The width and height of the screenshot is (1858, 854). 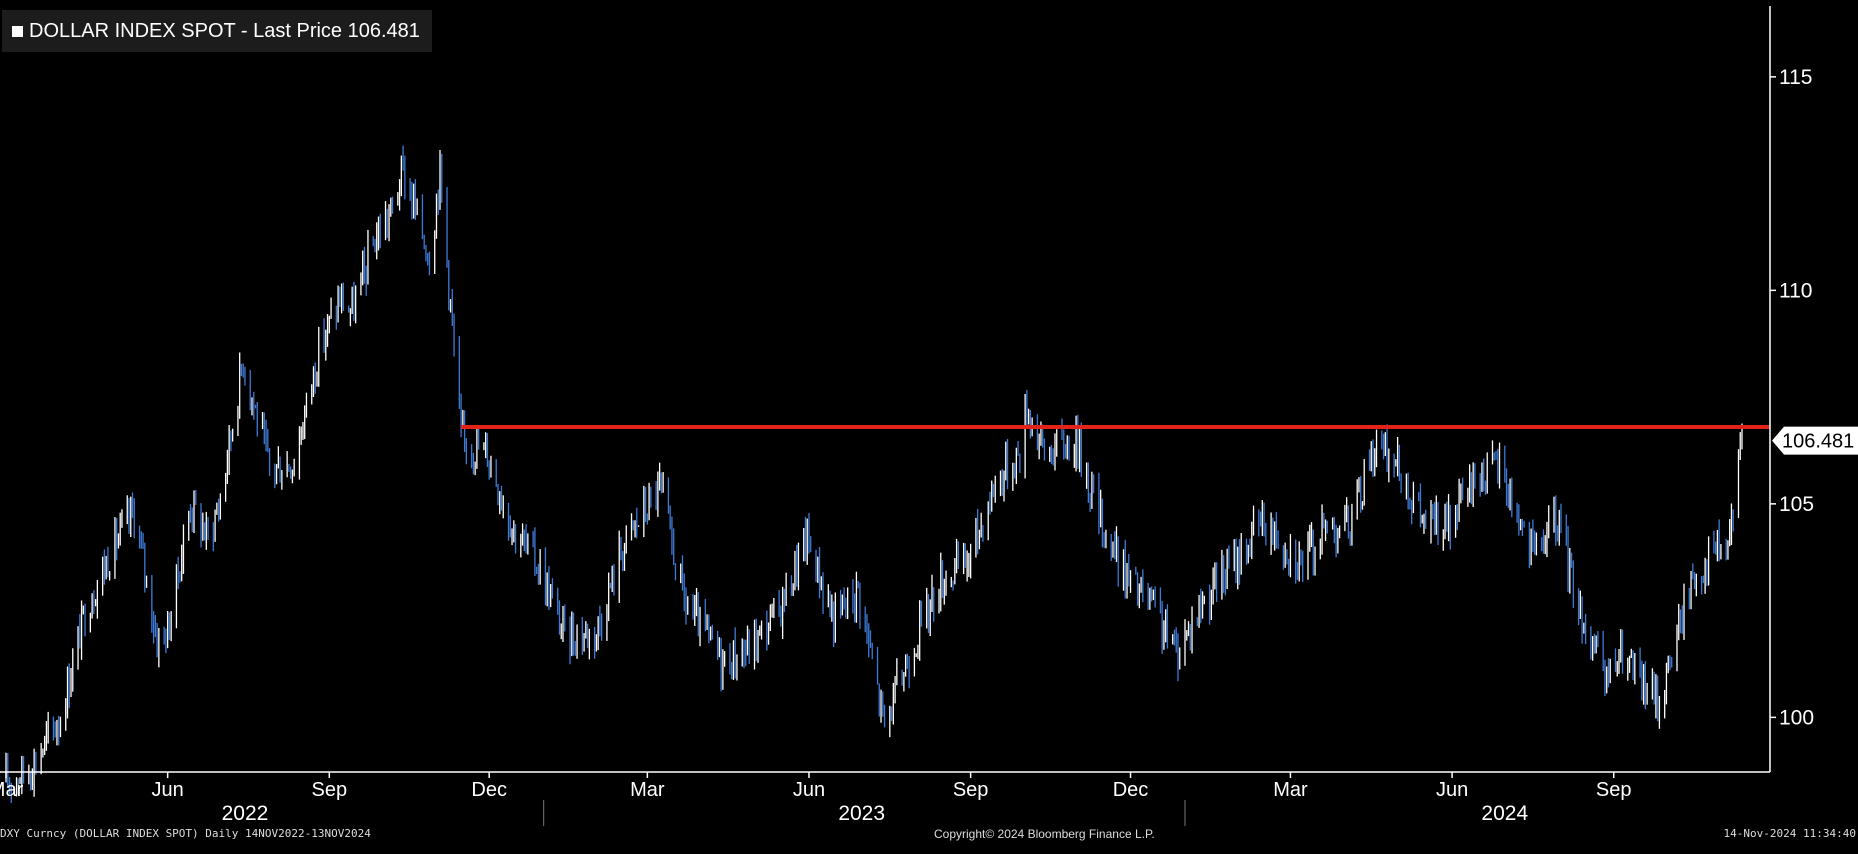 I want to click on year-label: 2023, so click(x=861, y=813).